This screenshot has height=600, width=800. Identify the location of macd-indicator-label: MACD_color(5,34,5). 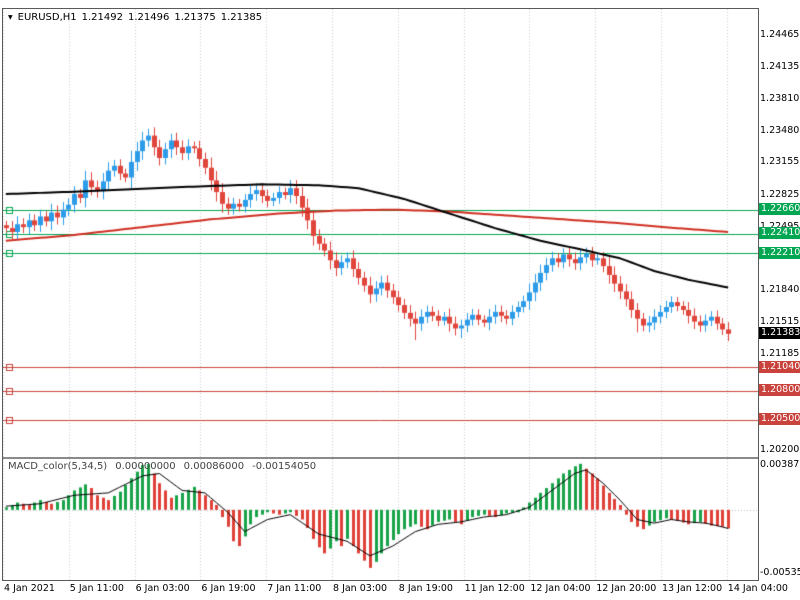
(58, 466).